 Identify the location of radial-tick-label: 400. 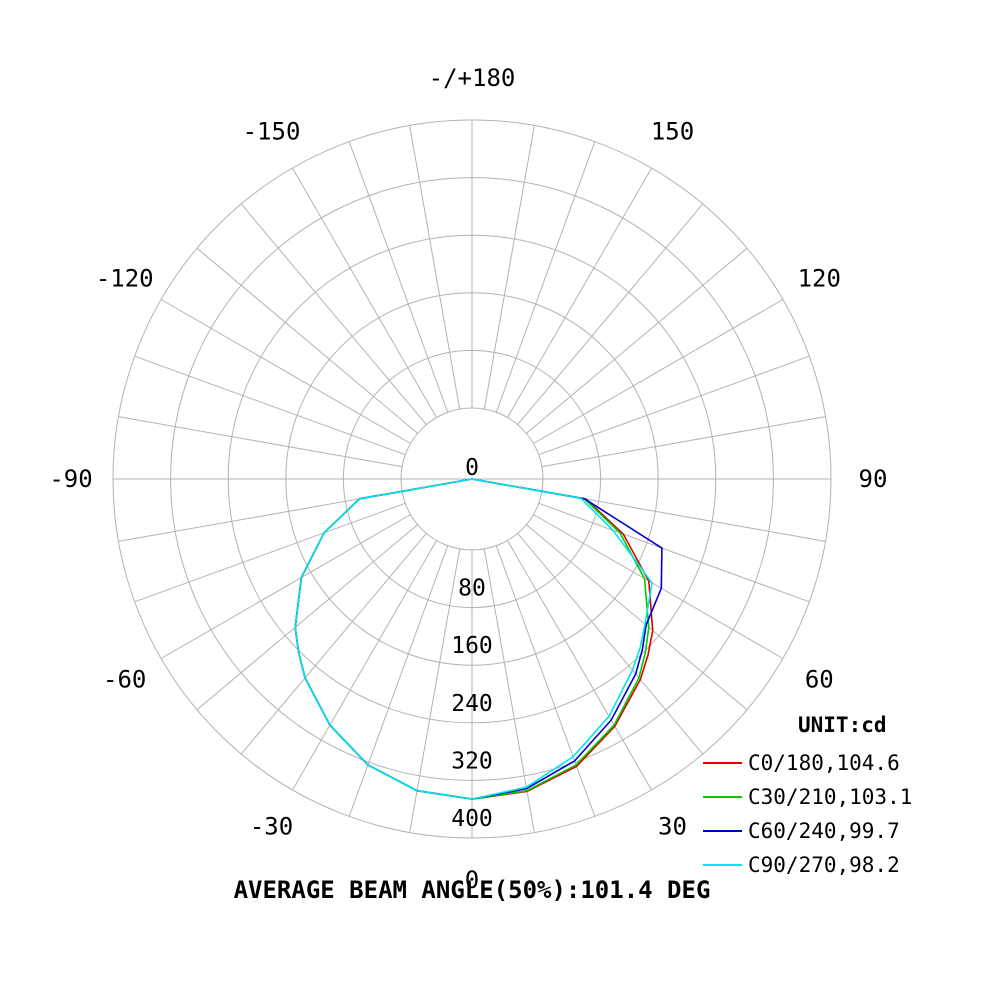
(472, 819).